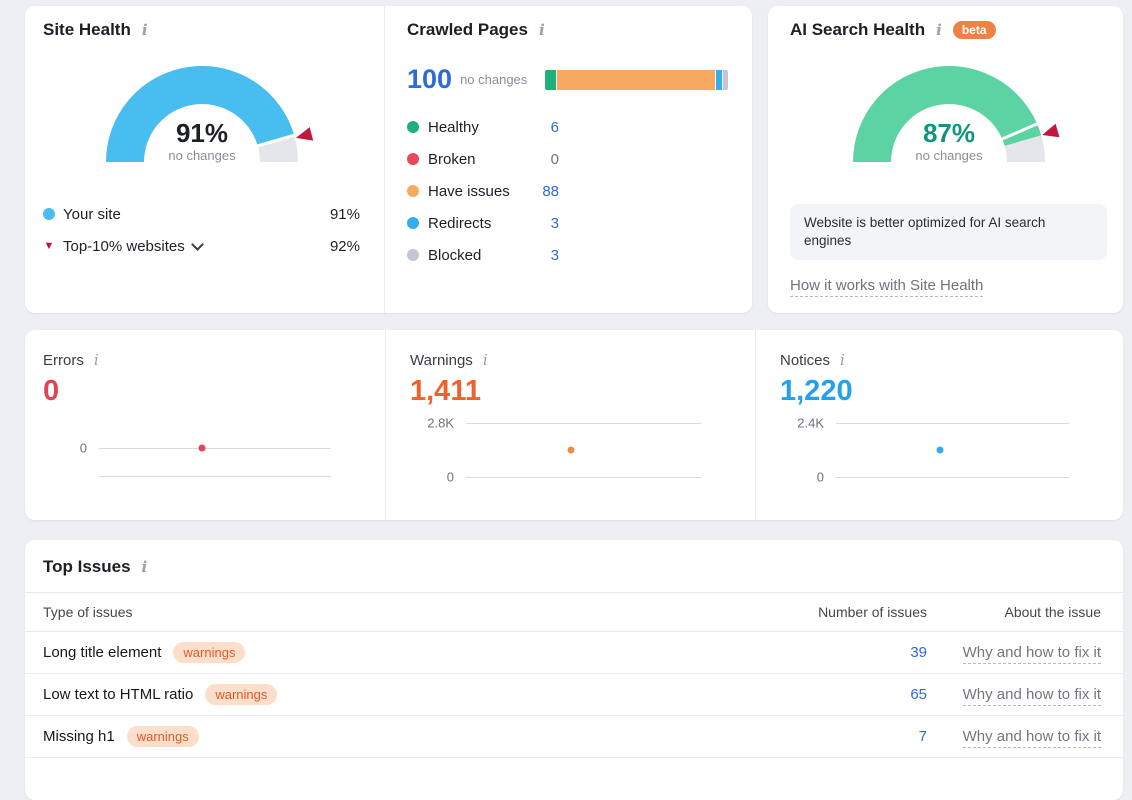  What do you see at coordinates (88, 612) in the screenshot?
I see `column-type-of-issues: Type of issues` at bounding box center [88, 612].